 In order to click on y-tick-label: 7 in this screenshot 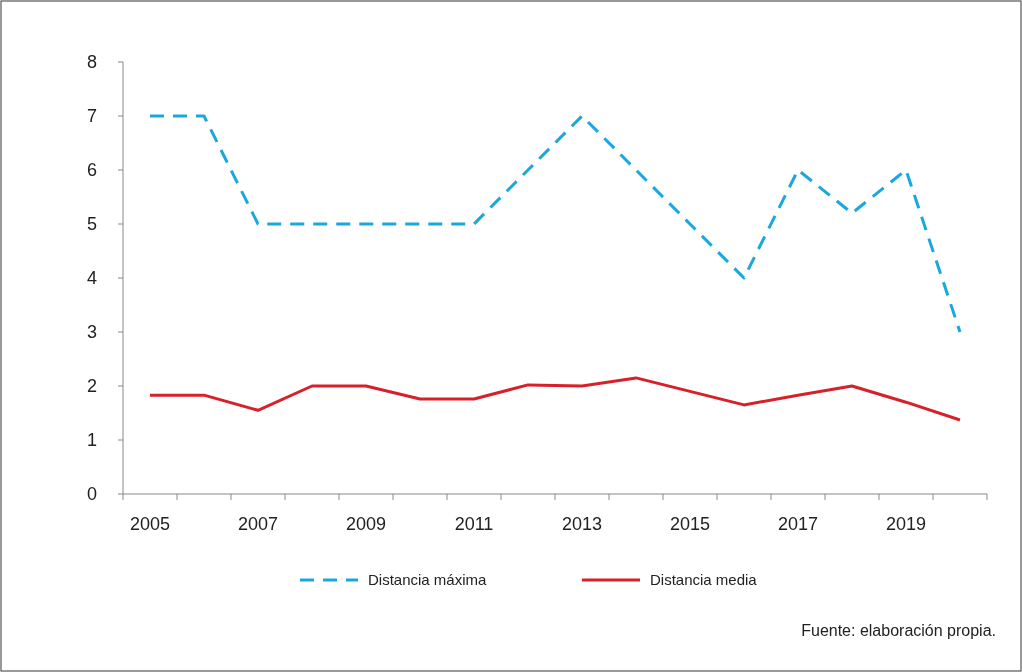, I will do `click(91, 116)`.